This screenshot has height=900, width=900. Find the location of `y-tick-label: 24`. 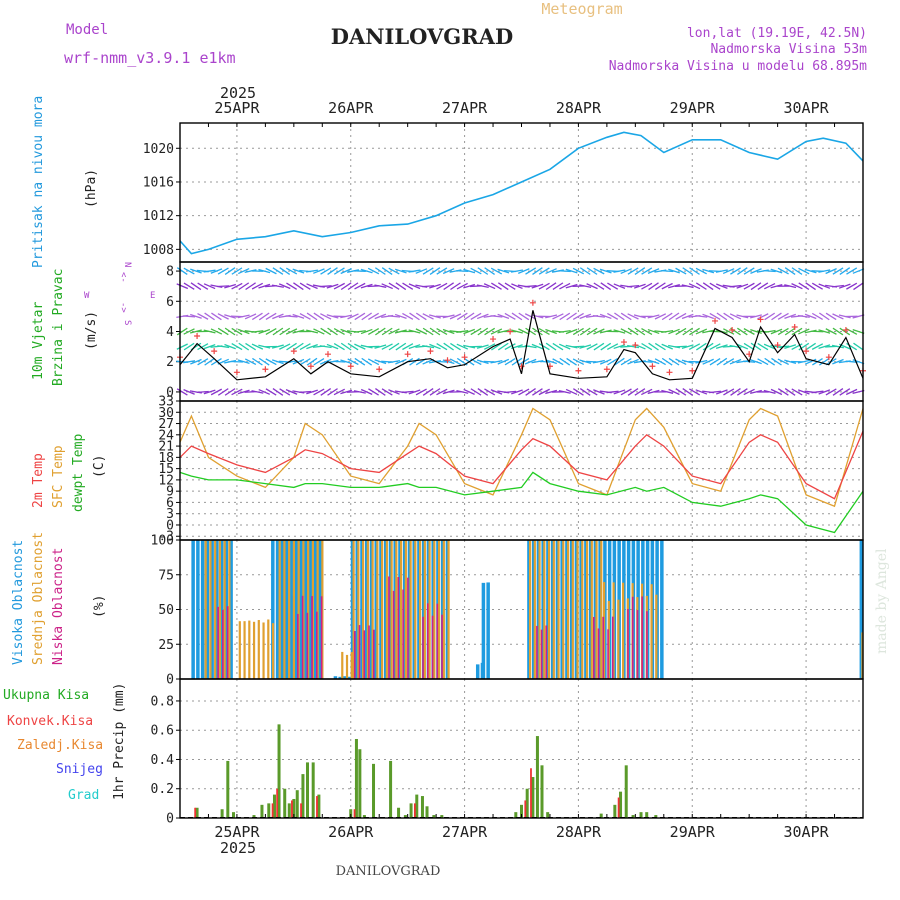

y-tick-label: 24 is located at coordinates (166, 435).